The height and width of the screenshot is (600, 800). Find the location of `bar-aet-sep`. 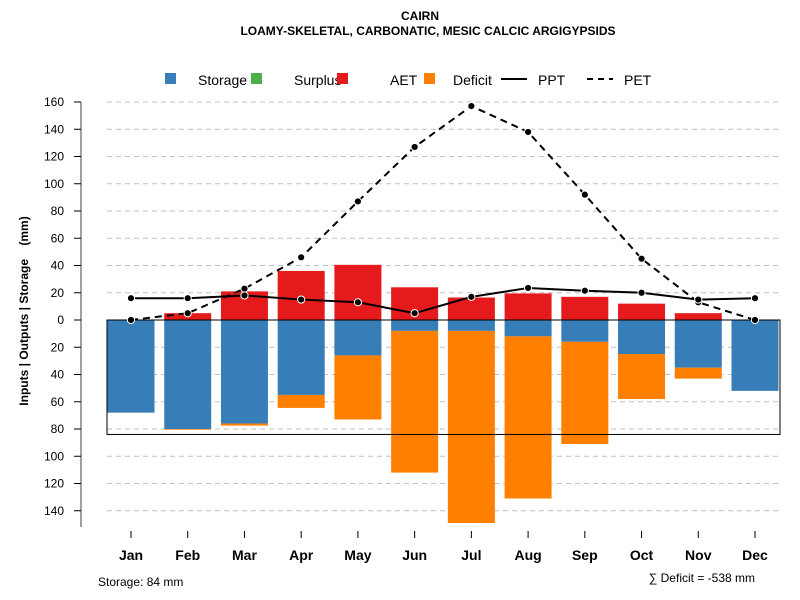

bar-aet-sep is located at coordinates (585, 308).